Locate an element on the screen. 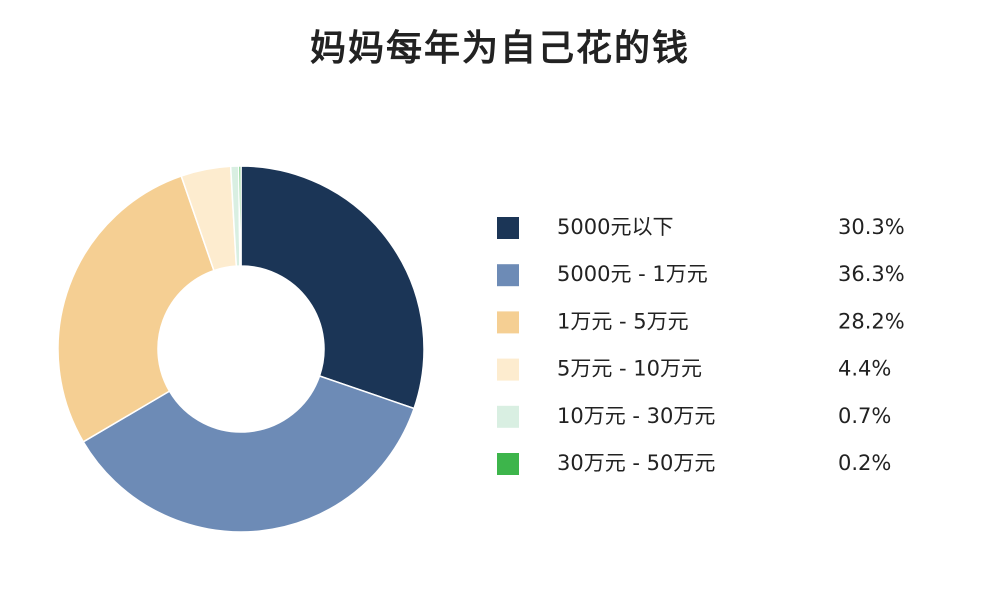  legend-label: 5000元以下 is located at coordinates (615, 227).